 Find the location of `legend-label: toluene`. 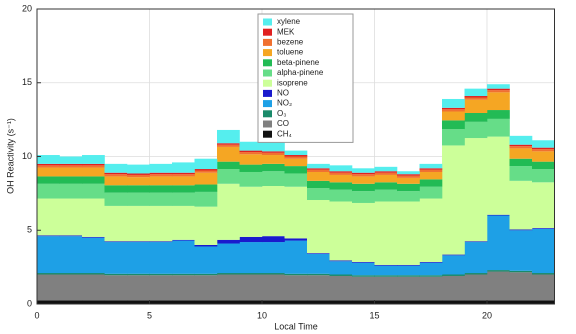

legend-label: toluene is located at coordinates (290, 52).